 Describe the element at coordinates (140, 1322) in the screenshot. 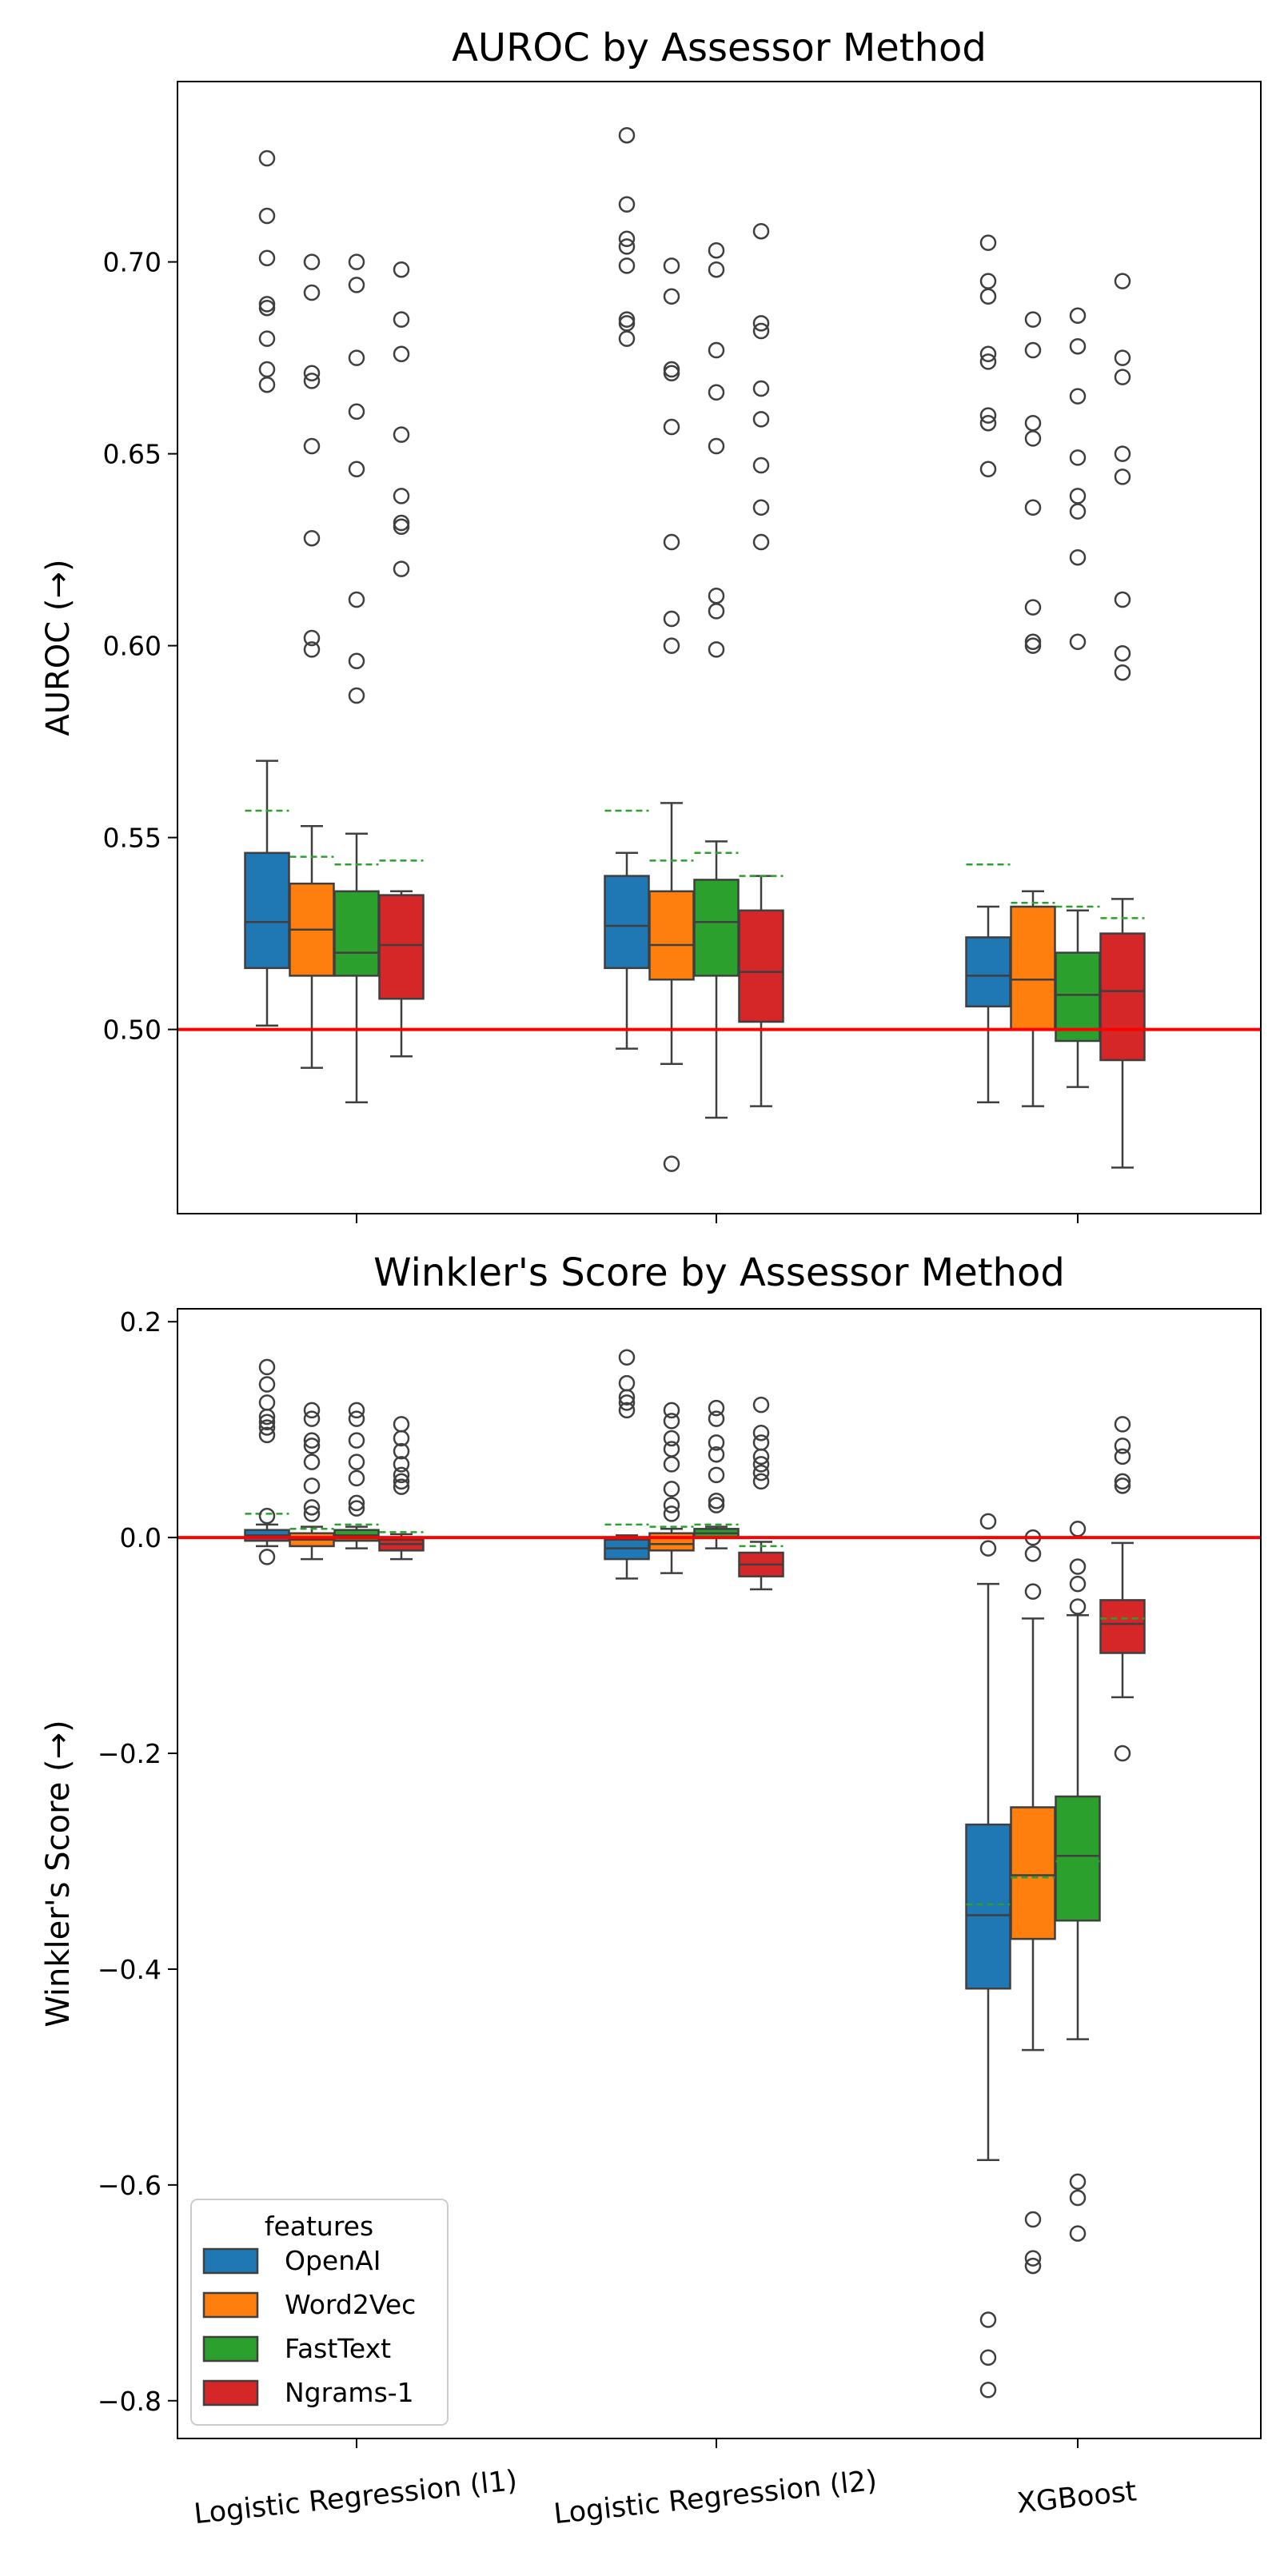

I see `y-tick-label: 0.2` at that location.